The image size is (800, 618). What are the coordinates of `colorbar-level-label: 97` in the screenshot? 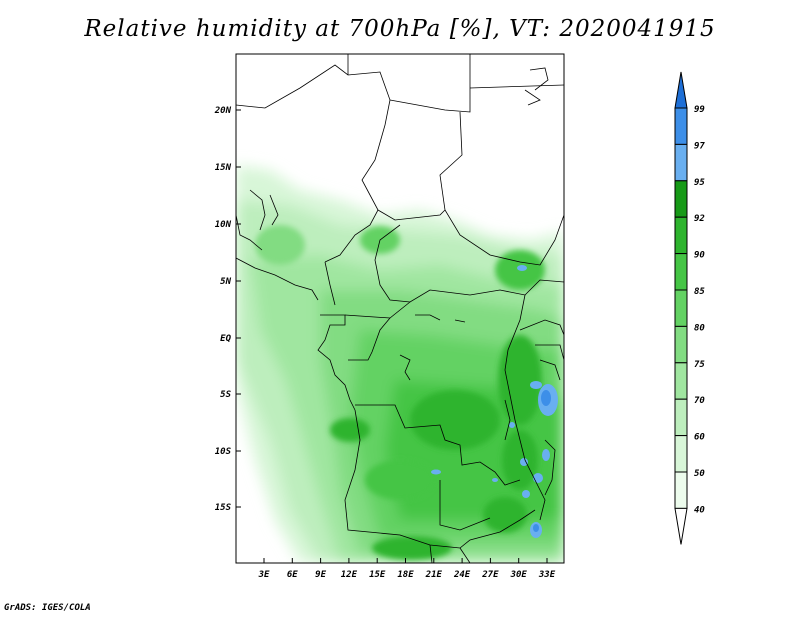 It's located at (699, 146).